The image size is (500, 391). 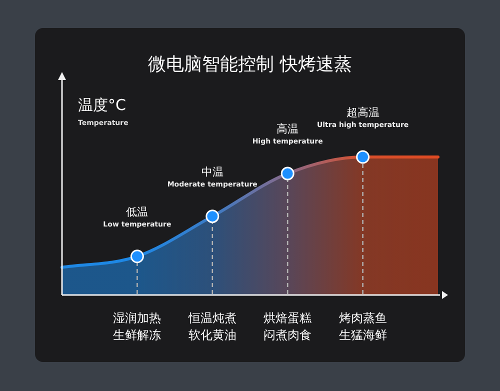 I want to click on chart-title: 微电脑智能控制 快烤速蒸, so click(x=250, y=64).